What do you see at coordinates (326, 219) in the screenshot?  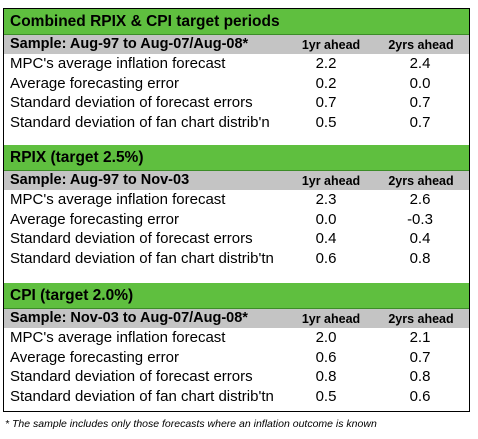 I see `value-1yr: 0.0` at bounding box center [326, 219].